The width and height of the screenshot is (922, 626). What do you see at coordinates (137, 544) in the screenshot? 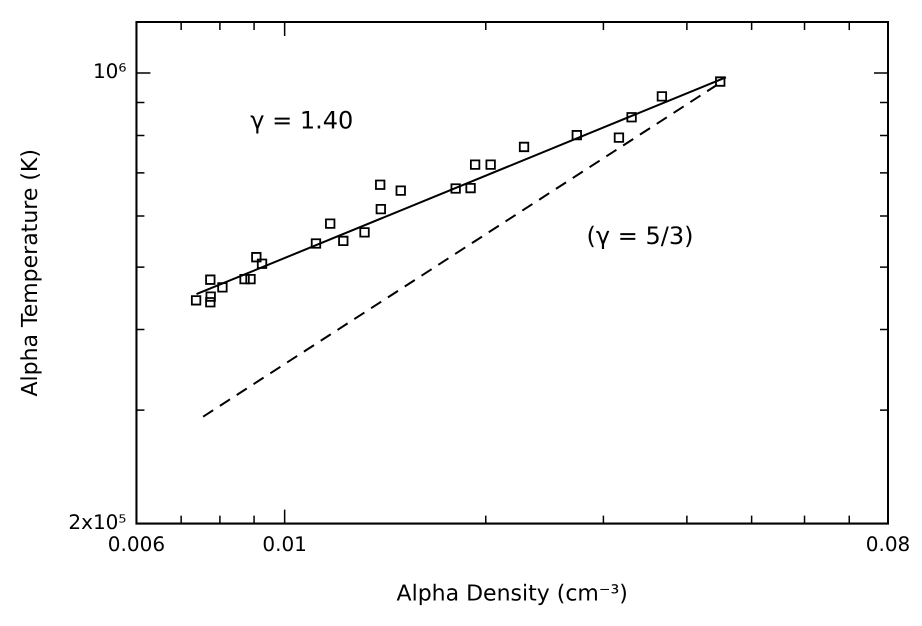
I see `x-tick-label: 0.006` at bounding box center [137, 544].